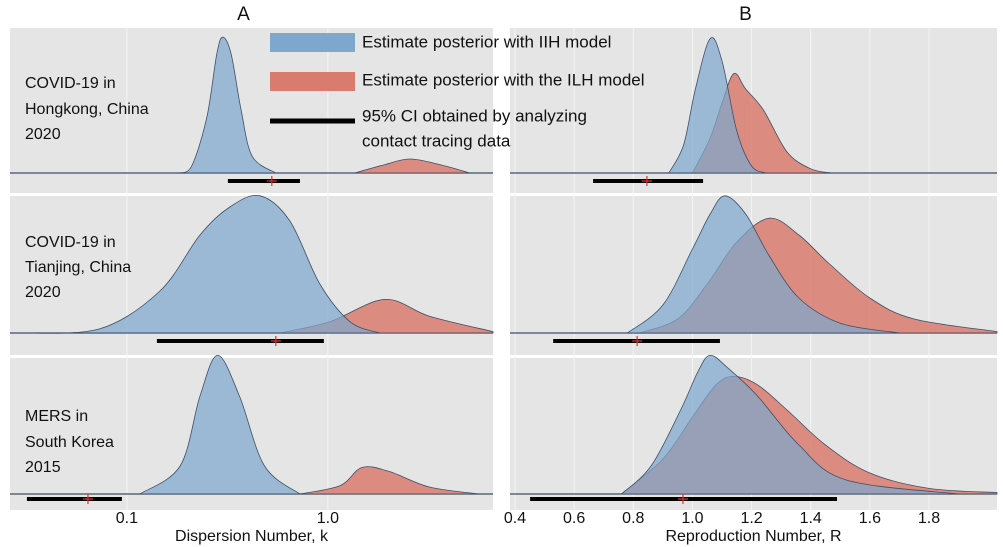 The height and width of the screenshot is (547, 1003). What do you see at coordinates (503, 79) in the screenshot?
I see `legend-label: Estimate posterior with the ILH model` at bounding box center [503, 79].